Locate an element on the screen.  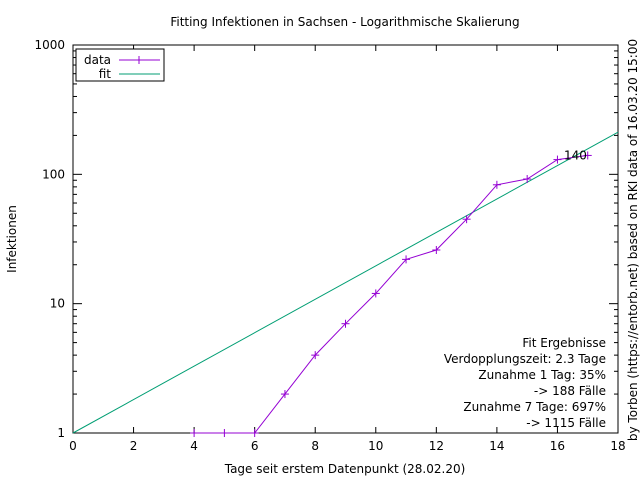
fit-results-line: -> 1115 Fälle is located at coordinates (566, 423).